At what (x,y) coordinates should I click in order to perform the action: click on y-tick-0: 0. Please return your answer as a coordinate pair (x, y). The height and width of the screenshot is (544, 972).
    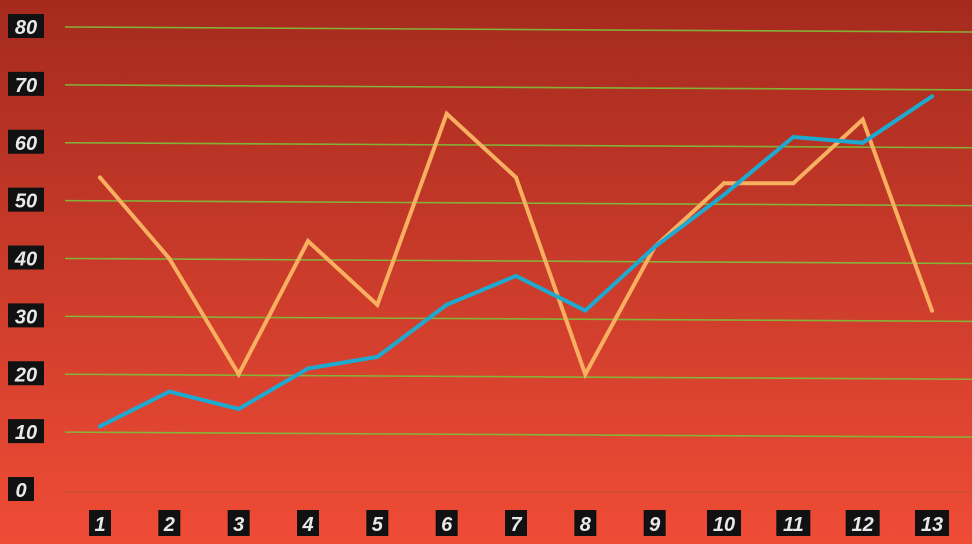
    Looking at the image, I should click on (21, 489).